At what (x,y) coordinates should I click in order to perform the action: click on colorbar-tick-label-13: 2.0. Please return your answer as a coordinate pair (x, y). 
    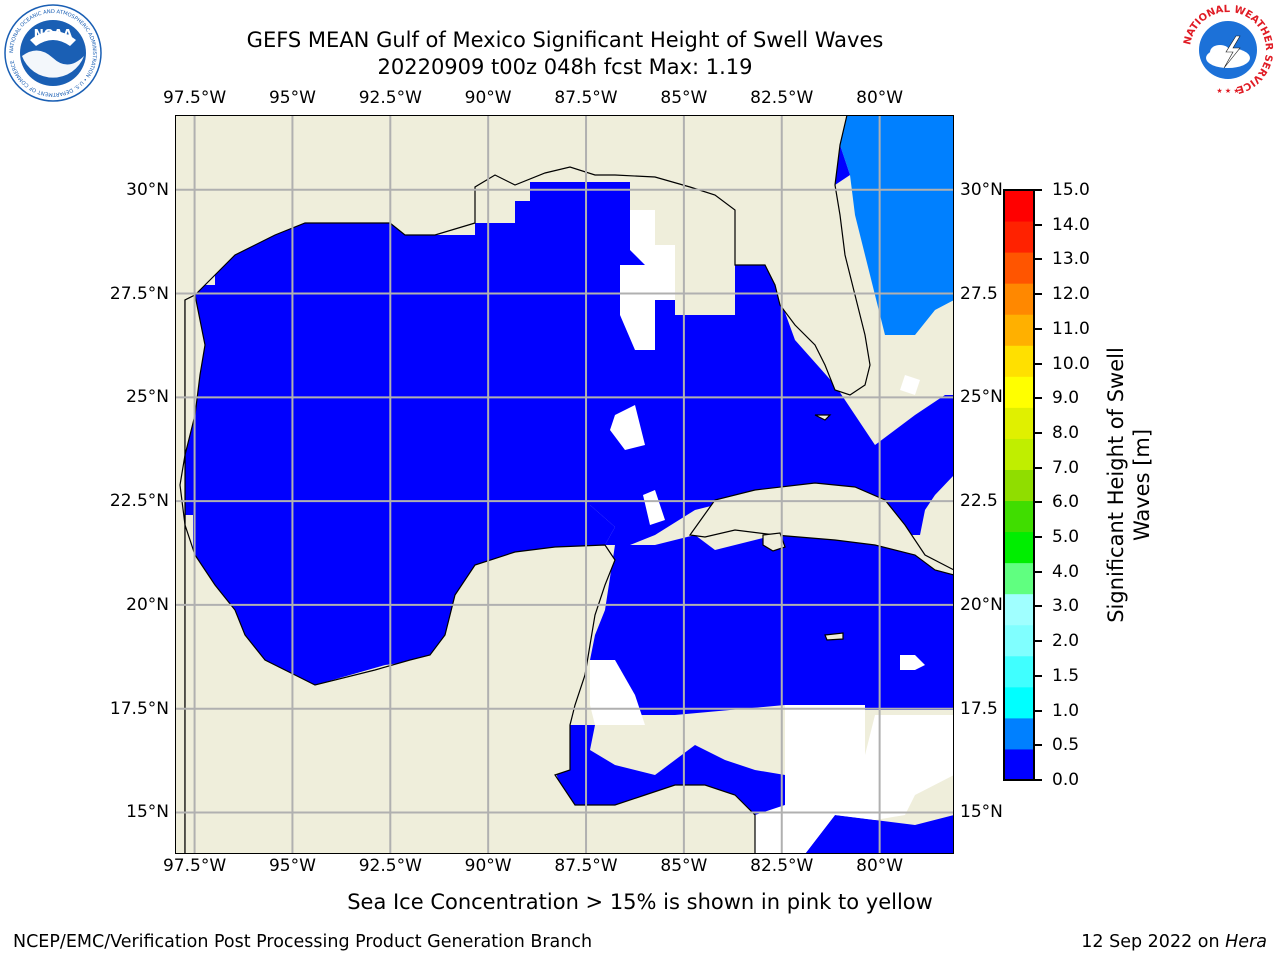
    Looking at the image, I should click on (1066, 641).